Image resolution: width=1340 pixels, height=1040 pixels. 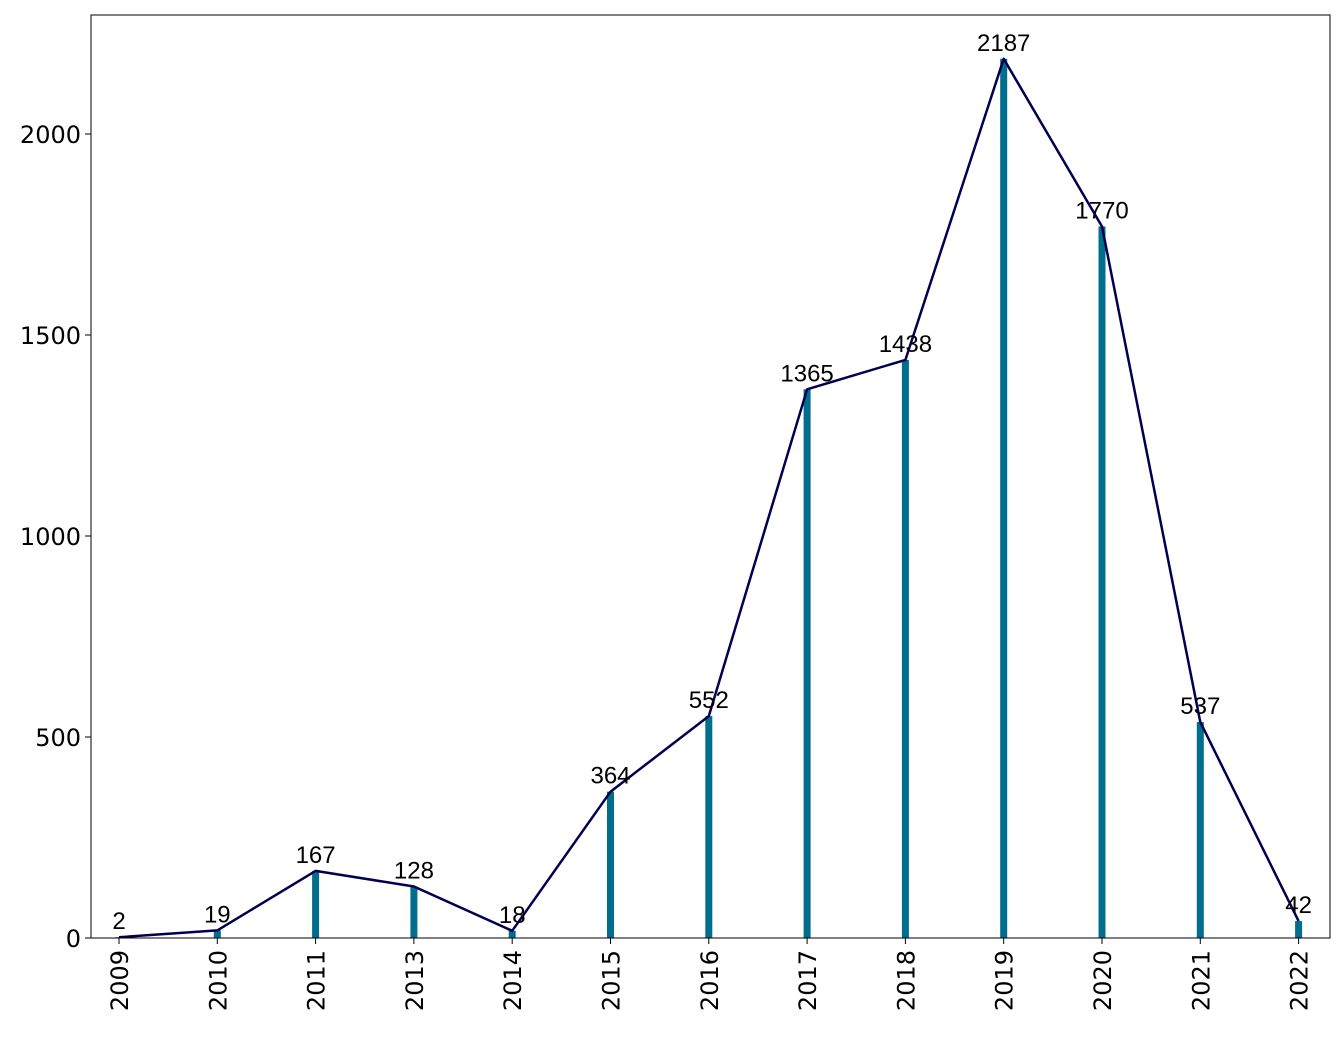 What do you see at coordinates (1004, 498) in the screenshot?
I see `bar-2019` at bounding box center [1004, 498].